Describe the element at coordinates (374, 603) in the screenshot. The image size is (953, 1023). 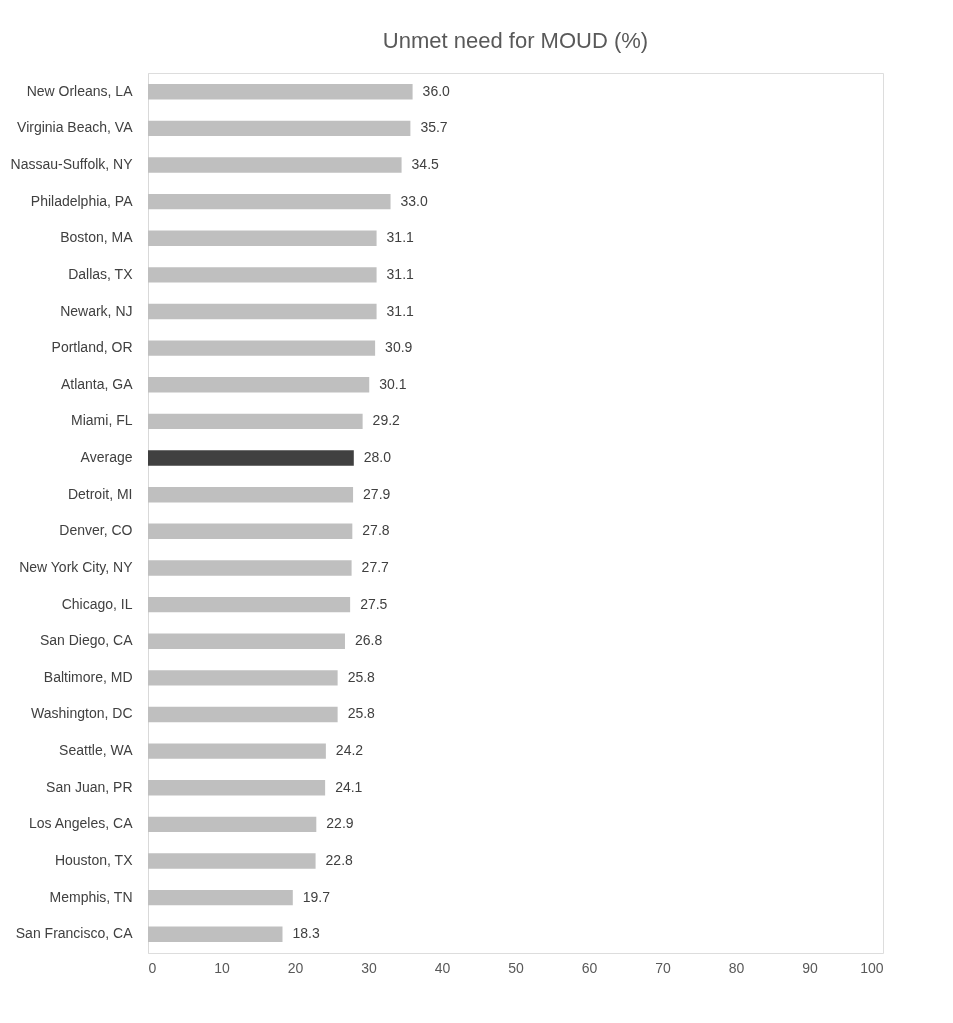
I see `data-label: 27.5` at that location.